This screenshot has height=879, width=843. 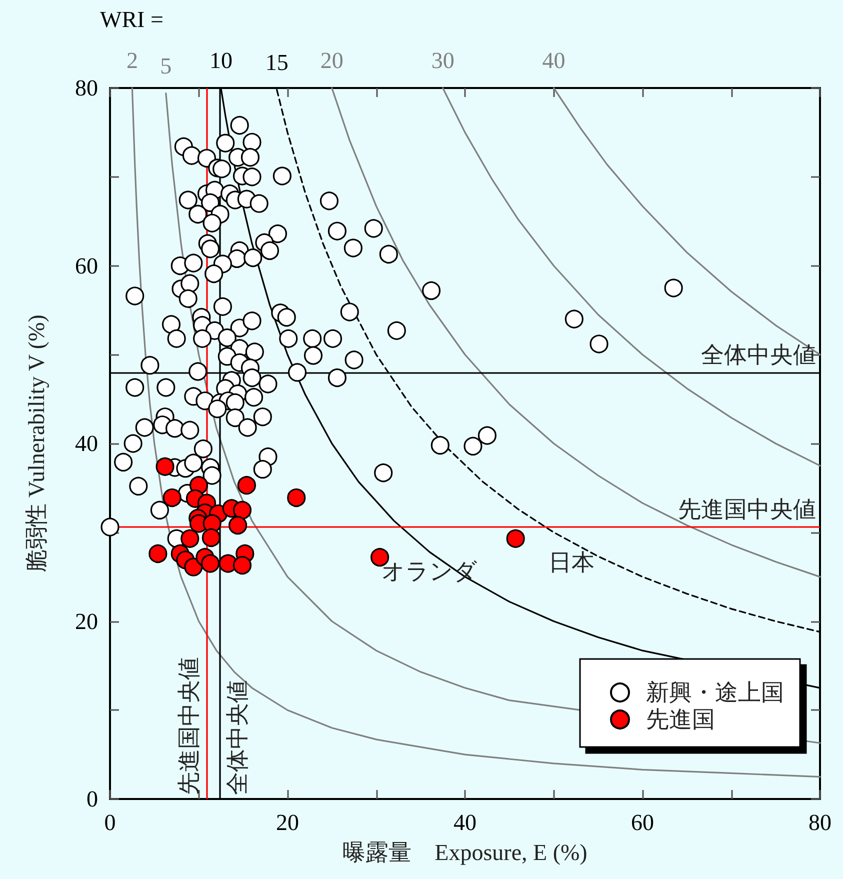 I want to click on y-tick-label: 60, so click(x=86, y=265).